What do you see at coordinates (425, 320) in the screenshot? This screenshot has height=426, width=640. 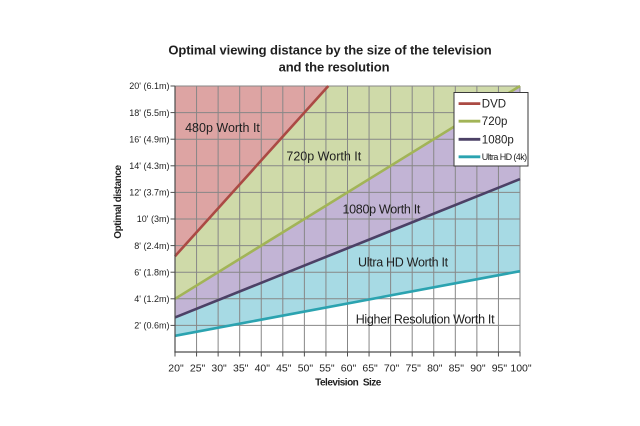 I see `svg-text: Higher Resolution Worth It` at bounding box center [425, 320].